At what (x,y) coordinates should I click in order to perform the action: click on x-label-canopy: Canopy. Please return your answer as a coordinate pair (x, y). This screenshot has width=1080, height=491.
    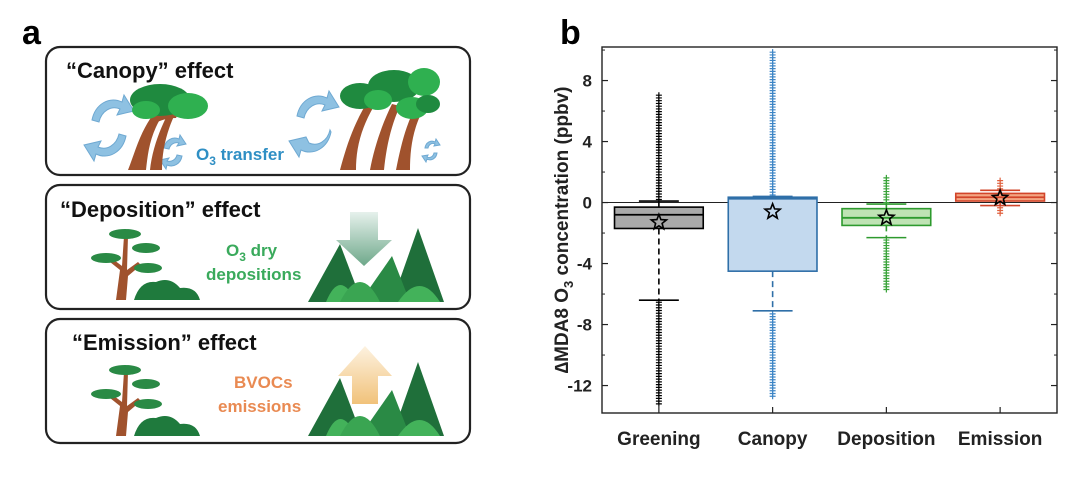
    Looking at the image, I should click on (773, 439).